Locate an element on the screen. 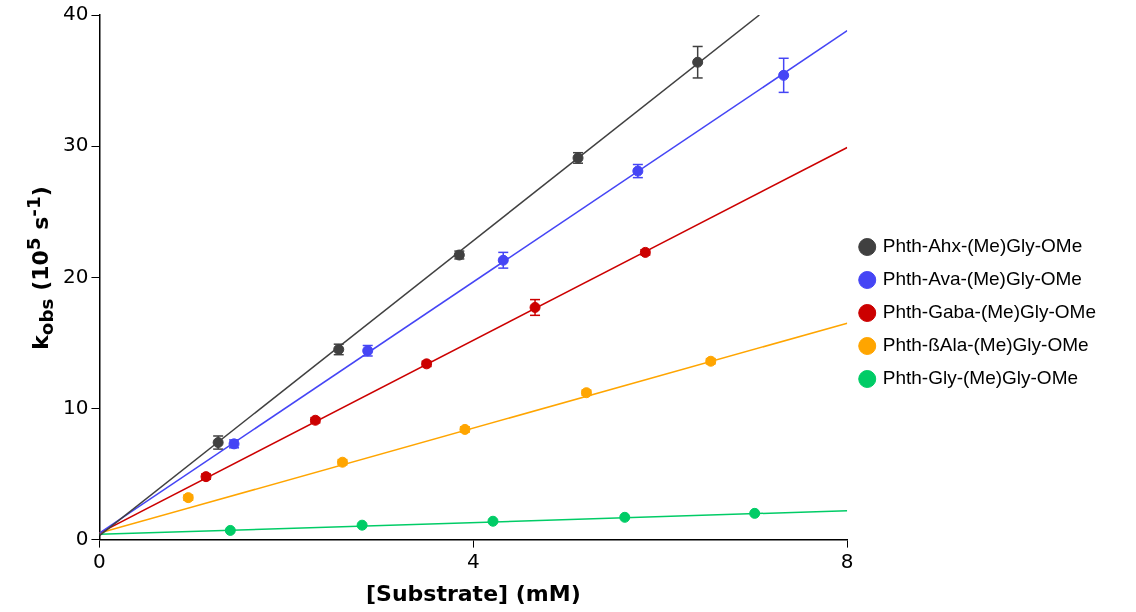 The width and height of the screenshot is (1136, 612). legend-label: Phth-Gaba-(Me)Gly-OMe is located at coordinates (989, 312).